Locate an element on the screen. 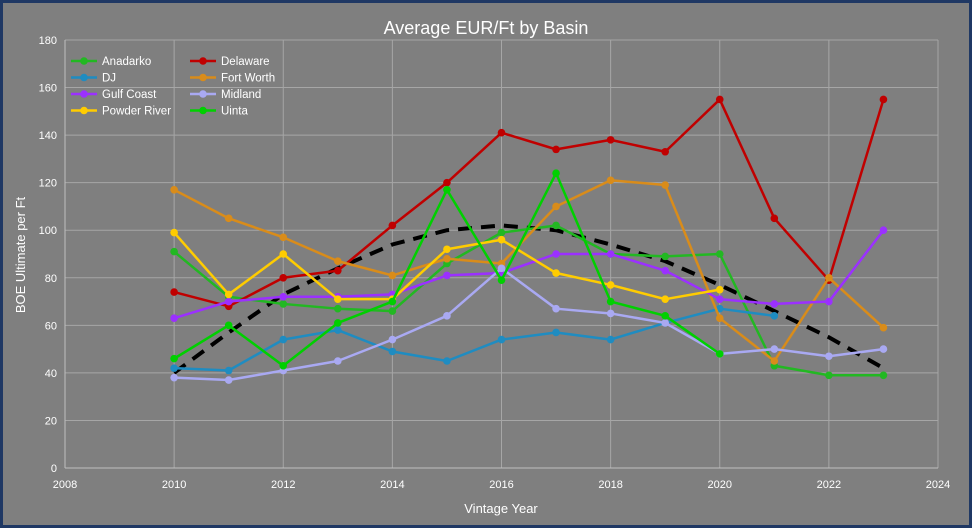 This screenshot has height=528, width=972. point-gulf-coast-2011 is located at coordinates (228, 301).